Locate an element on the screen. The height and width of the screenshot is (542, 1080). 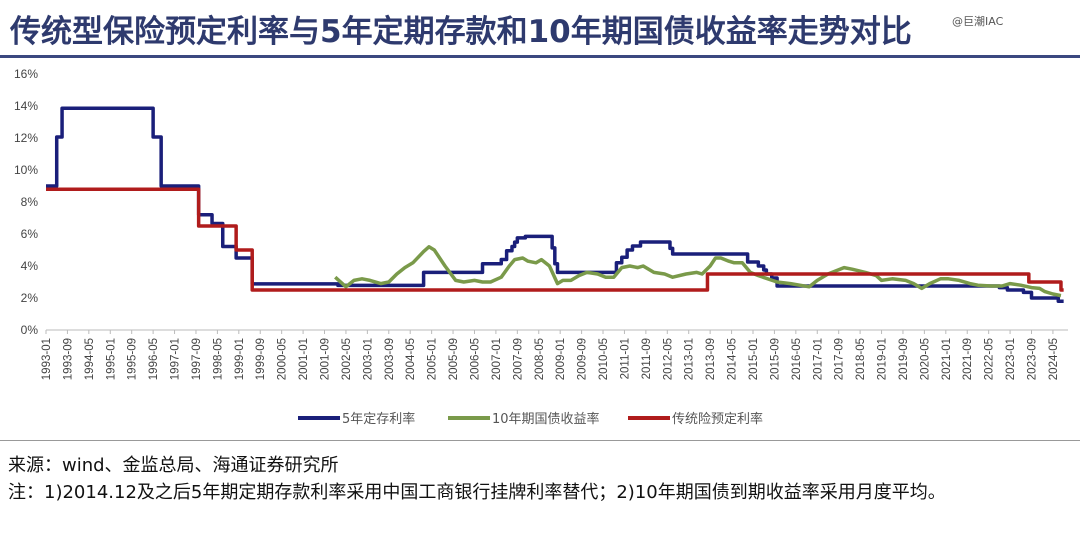
x-tick-label: 1995-01 is located at coordinates (111, 359).